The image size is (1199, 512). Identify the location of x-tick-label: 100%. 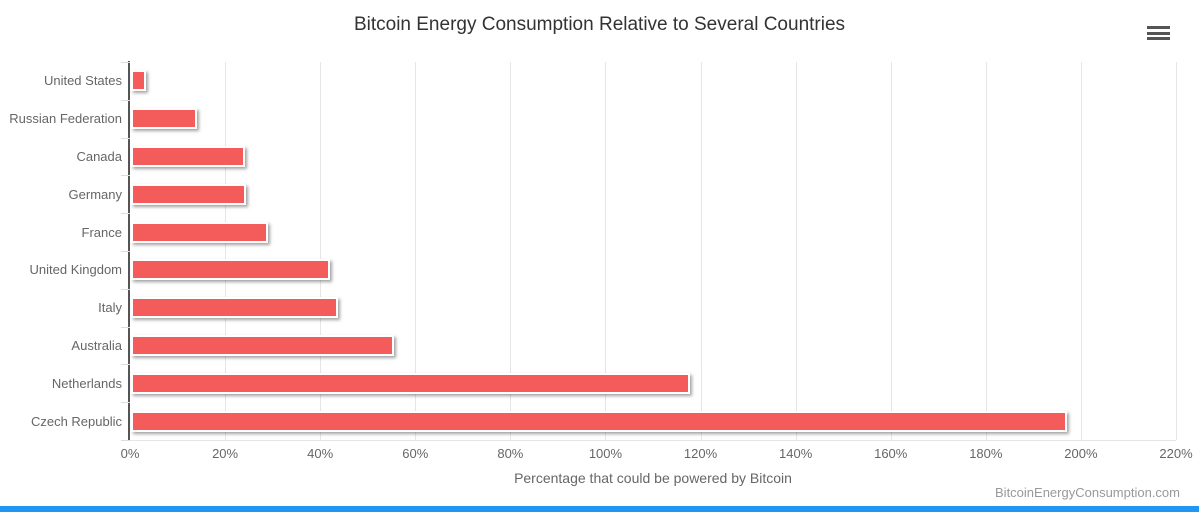
(605, 453).